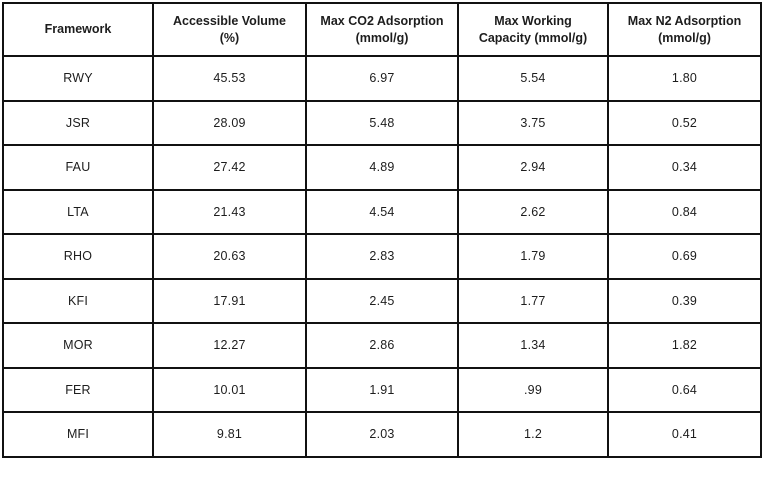 The width and height of the screenshot is (763, 501). What do you see at coordinates (684, 345) in the screenshot?
I see `value-cell: 1.82` at bounding box center [684, 345].